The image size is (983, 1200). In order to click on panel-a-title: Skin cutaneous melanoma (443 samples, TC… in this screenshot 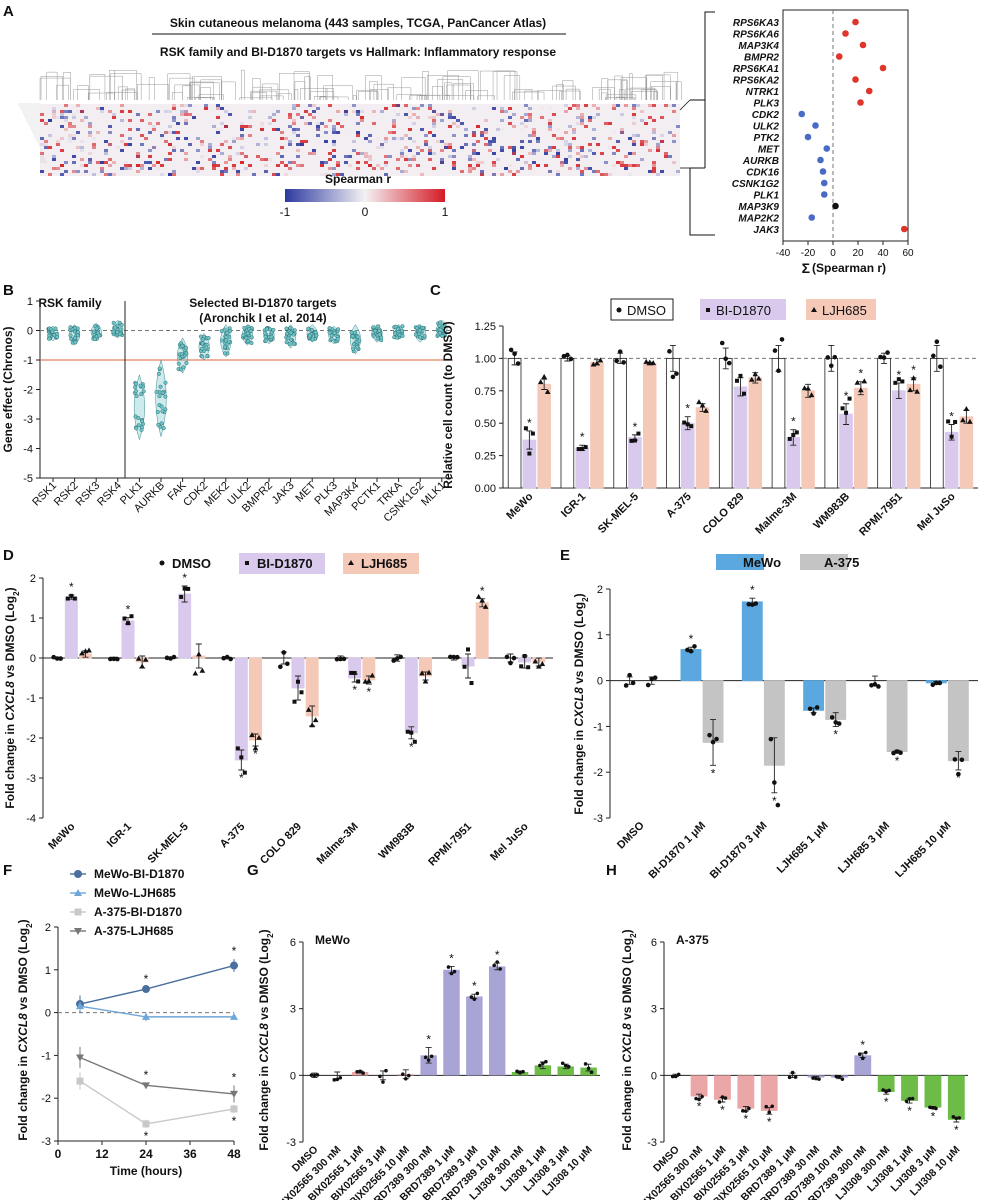, I will do `click(358, 23)`.